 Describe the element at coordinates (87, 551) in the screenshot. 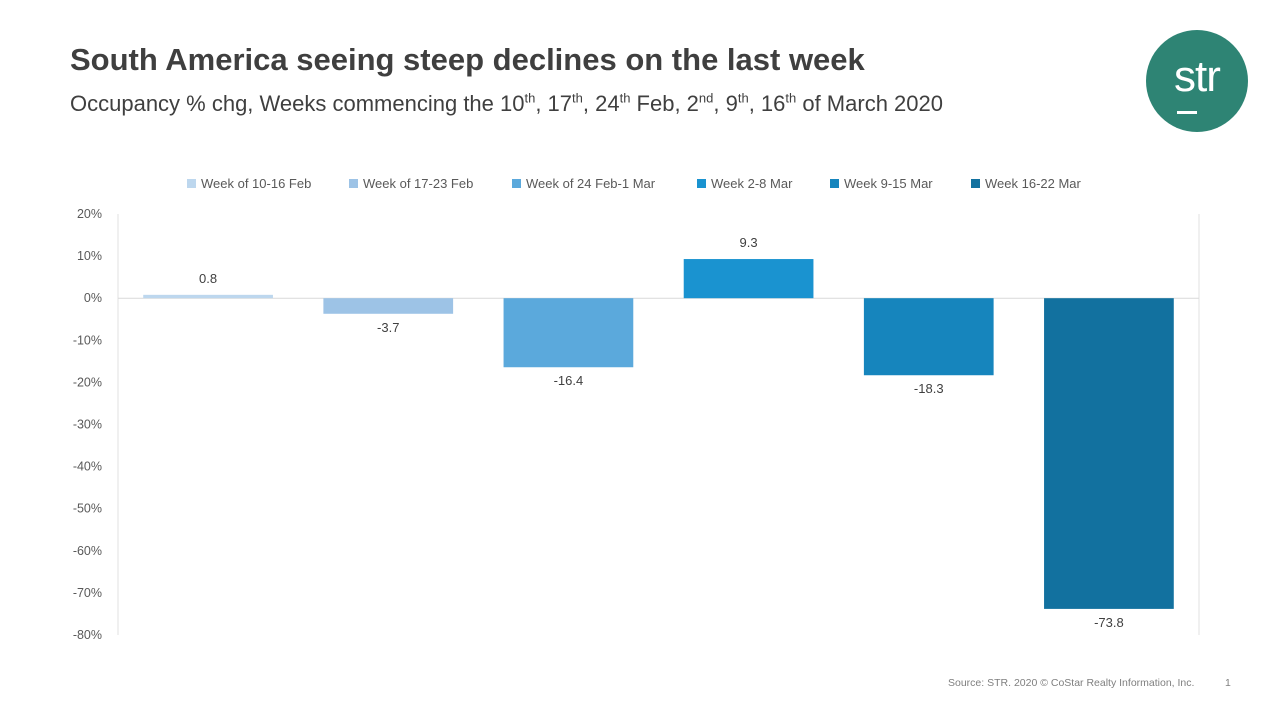

I see `y-tick-label: -60%` at that location.